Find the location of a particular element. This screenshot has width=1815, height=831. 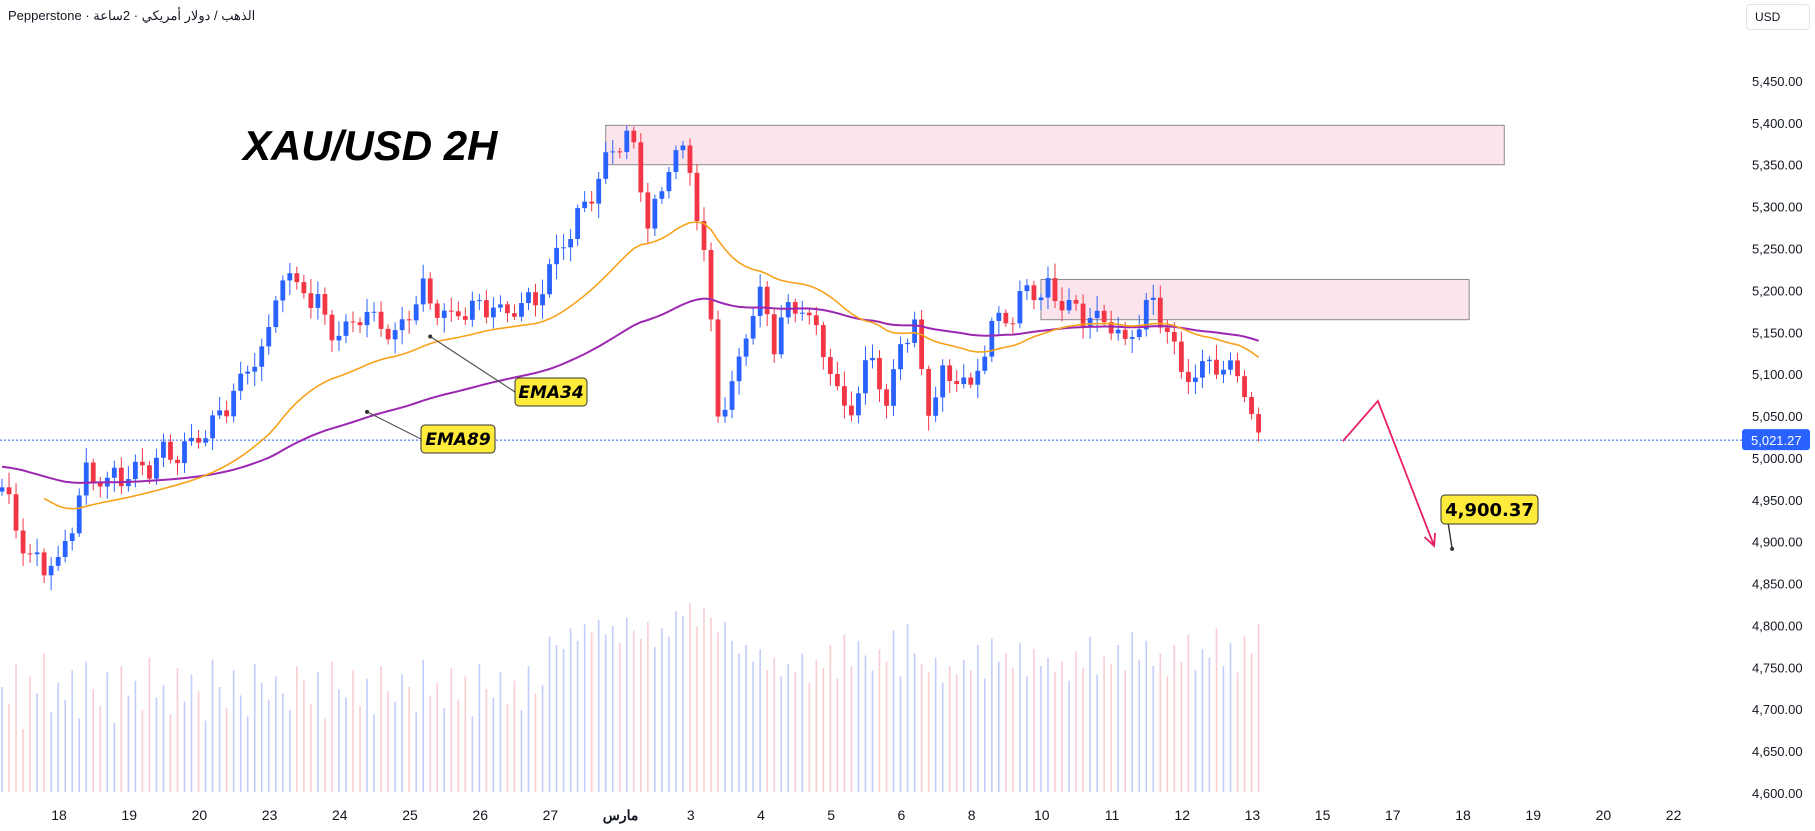

last-price-badge is located at coordinates (1776, 440).